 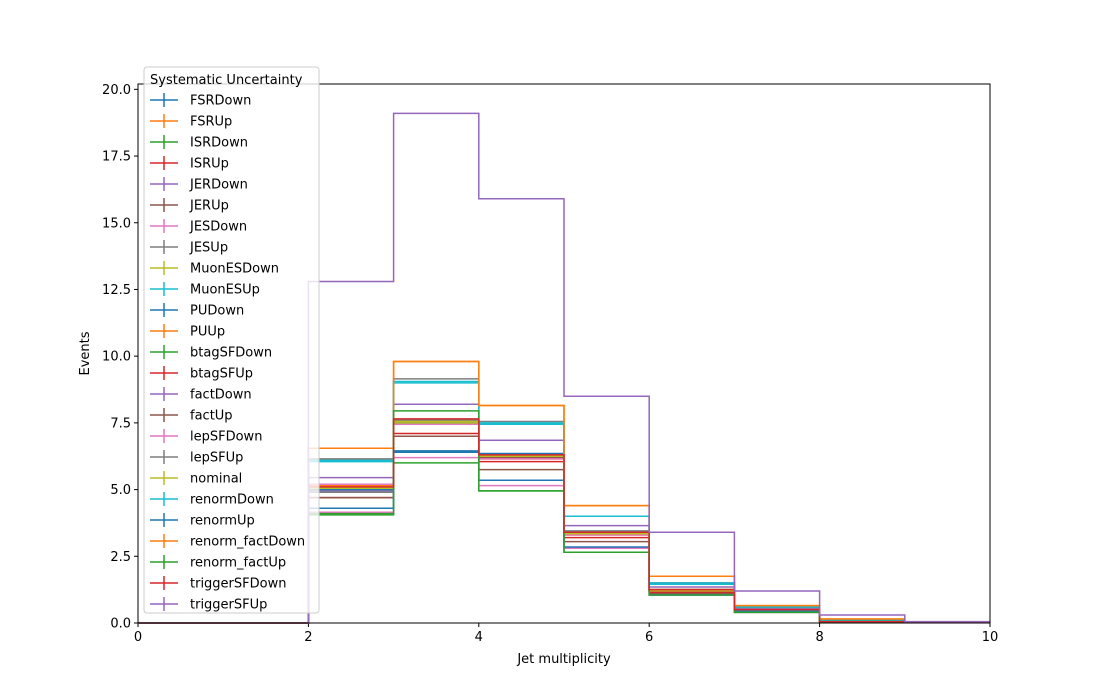 I want to click on legend-label: renorm_factUp, so click(x=238, y=563).